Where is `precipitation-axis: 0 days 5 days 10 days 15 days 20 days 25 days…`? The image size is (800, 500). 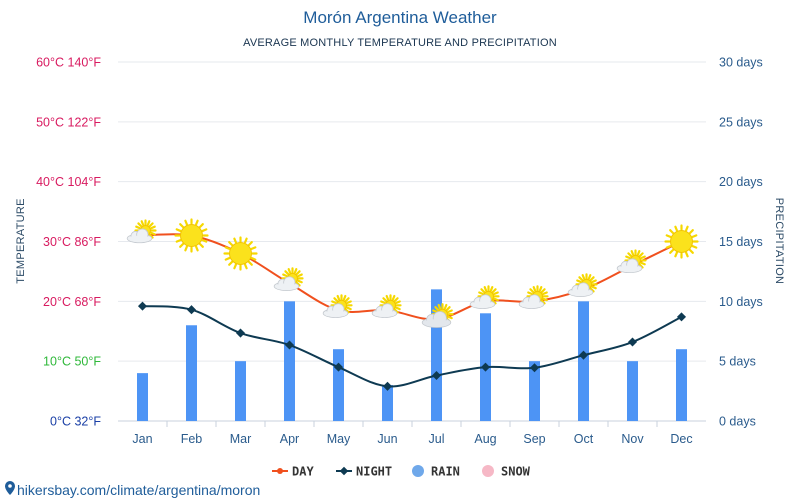
precipitation-axis: 0 days 5 days 10 days 15 days 20 days 25 days… is located at coordinates (741, 242).